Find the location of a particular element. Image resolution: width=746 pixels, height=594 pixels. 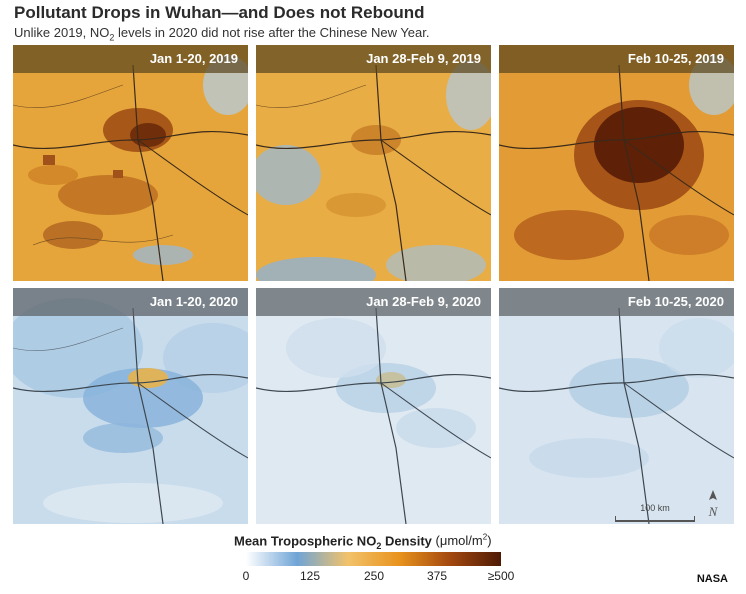

colorbar-tick: 125 is located at coordinates (310, 576).